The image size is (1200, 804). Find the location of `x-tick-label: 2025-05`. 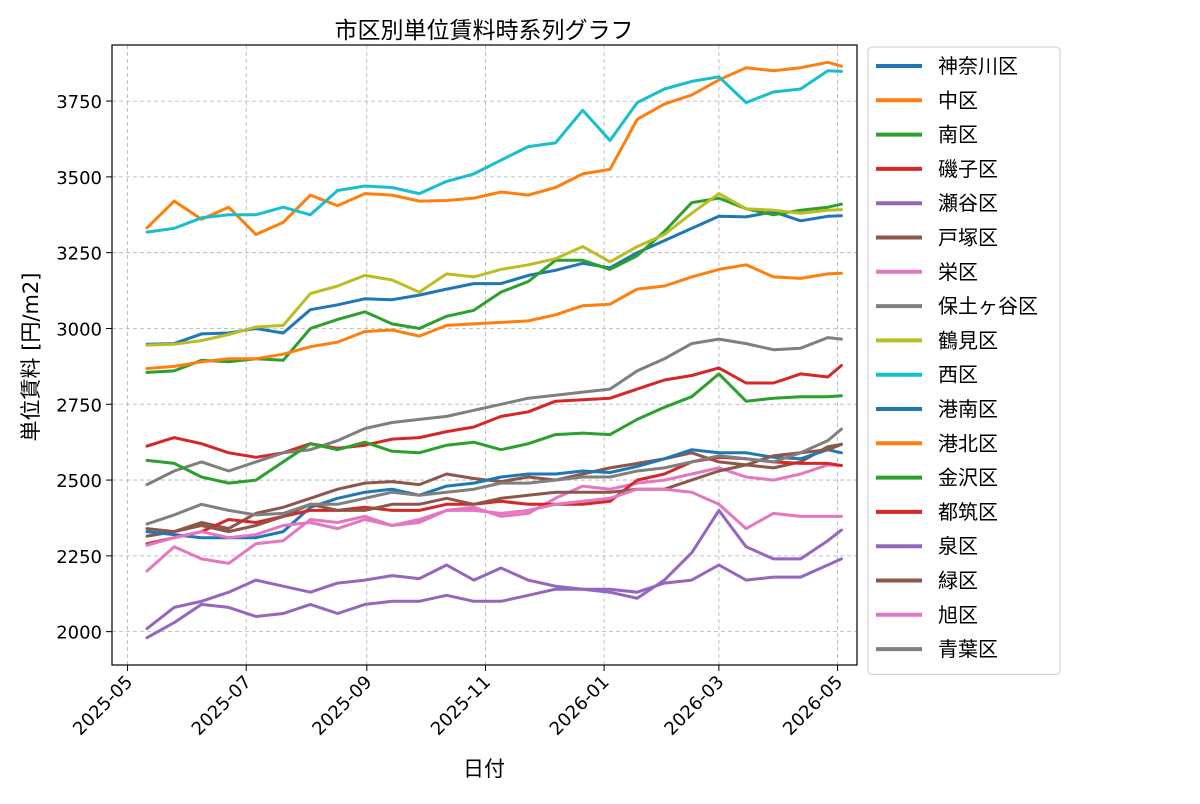

x-tick-label: 2025-05 is located at coordinates (103, 706).